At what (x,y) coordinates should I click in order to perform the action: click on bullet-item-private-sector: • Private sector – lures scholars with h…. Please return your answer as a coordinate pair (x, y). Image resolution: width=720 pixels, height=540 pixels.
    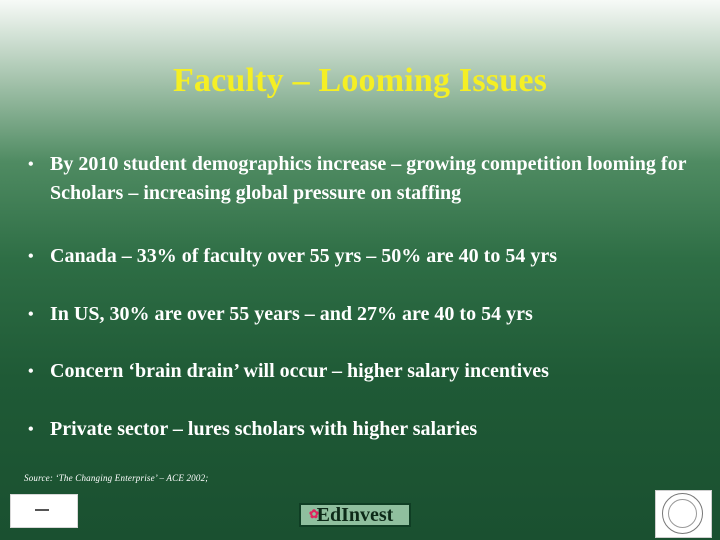
    Looking at the image, I should click on (252, 429).